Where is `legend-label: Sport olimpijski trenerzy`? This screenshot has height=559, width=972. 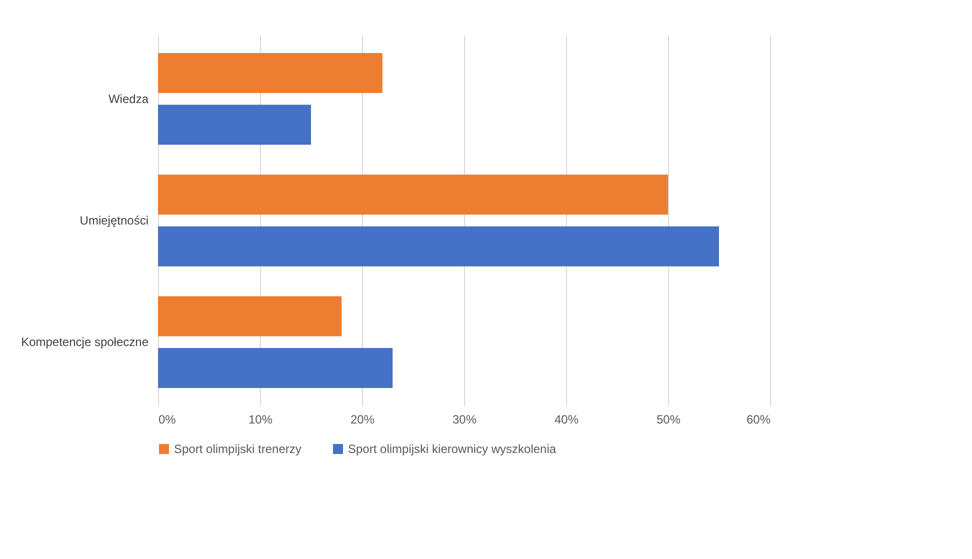 legend-label: Sport olimpijski trenerzy is located at coordinates (238, 449).